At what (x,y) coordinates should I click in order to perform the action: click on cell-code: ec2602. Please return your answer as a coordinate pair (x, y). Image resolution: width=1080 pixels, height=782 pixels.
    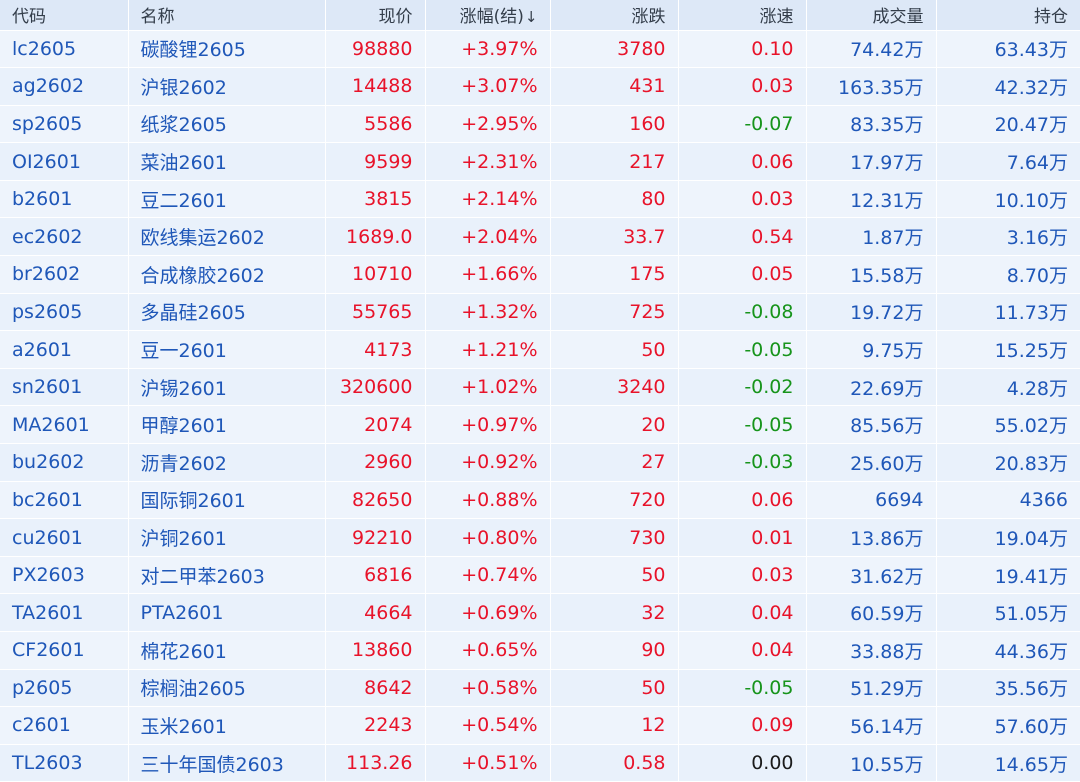
    Looking at the image, I should click on (64, 236).